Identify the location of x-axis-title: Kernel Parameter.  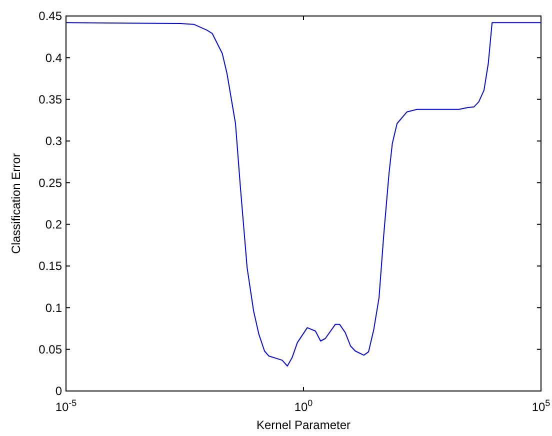
(303, 425).